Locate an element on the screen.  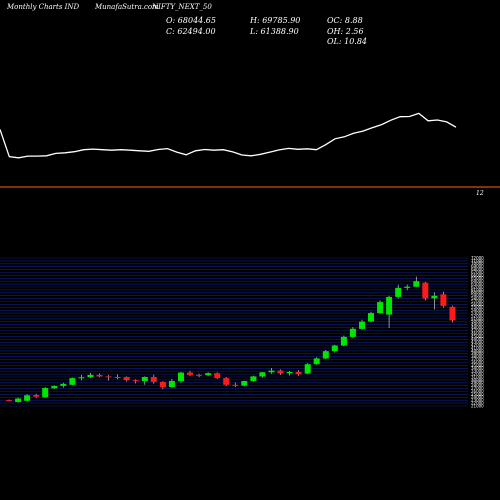
tick-label: 55000 is located at coordinates (477, 307).